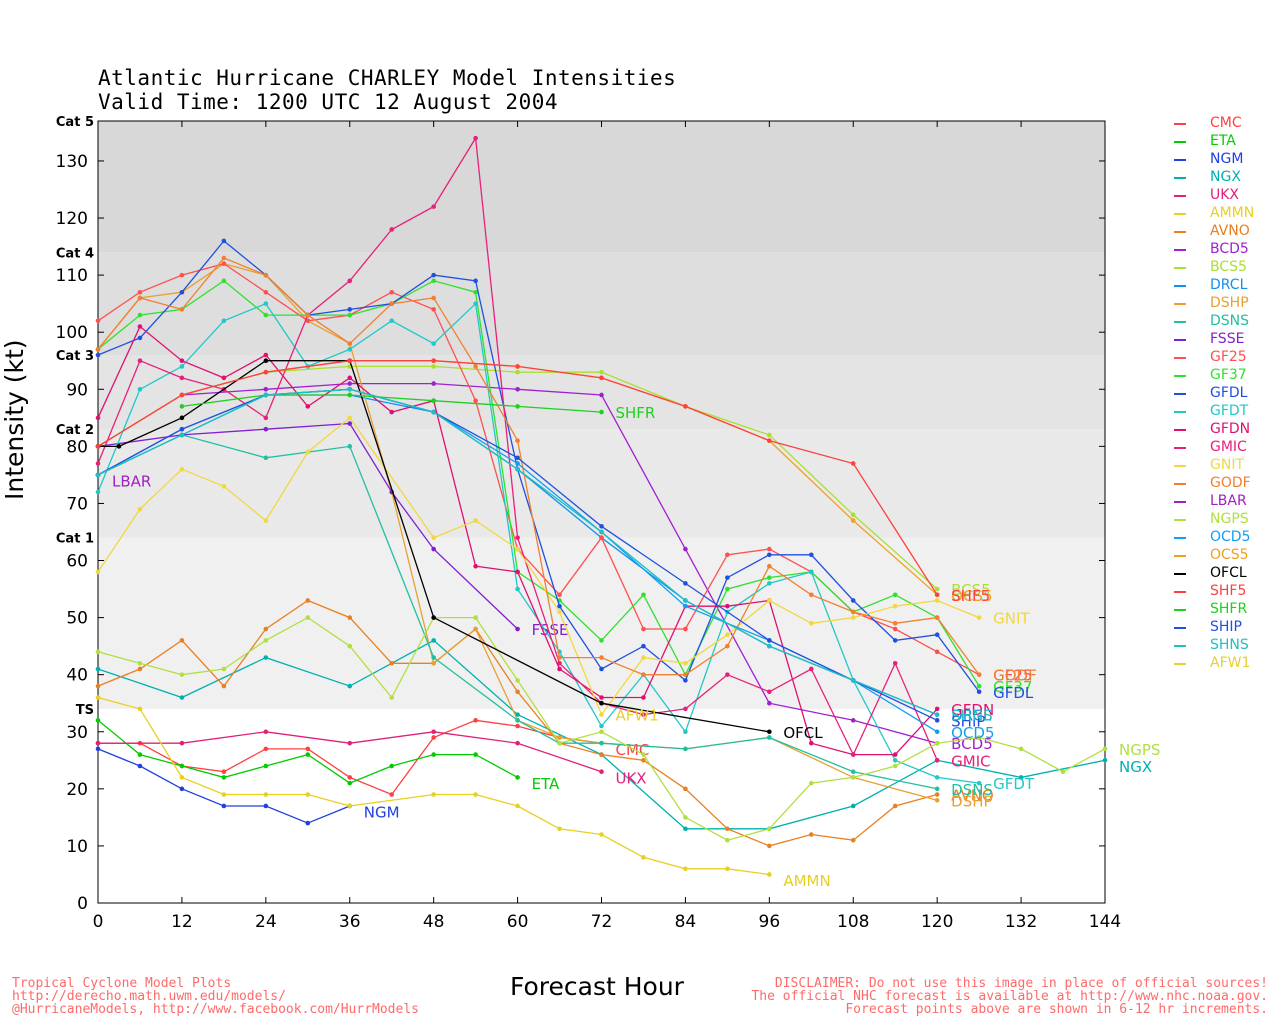  What do you see at coordinates (1229, 393) in the screenshot?
I see `legend-label: GFDL` at bounding box center [1229, 393].